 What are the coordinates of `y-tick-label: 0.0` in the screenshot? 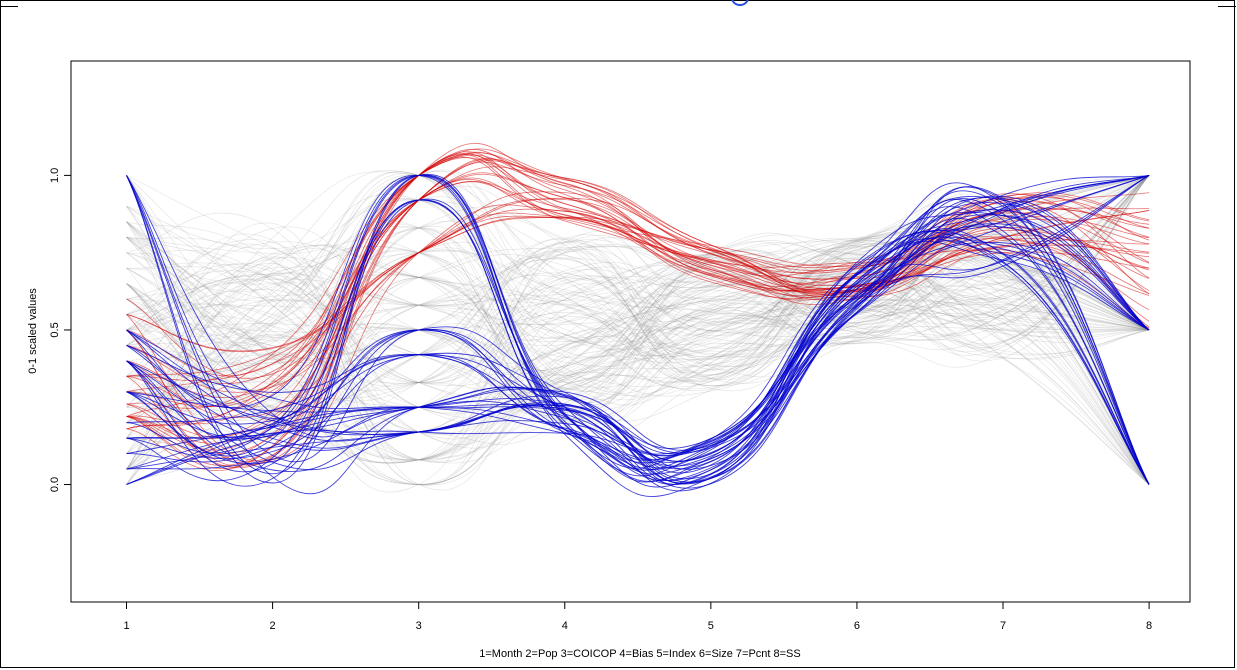 It's located at (55, 484).